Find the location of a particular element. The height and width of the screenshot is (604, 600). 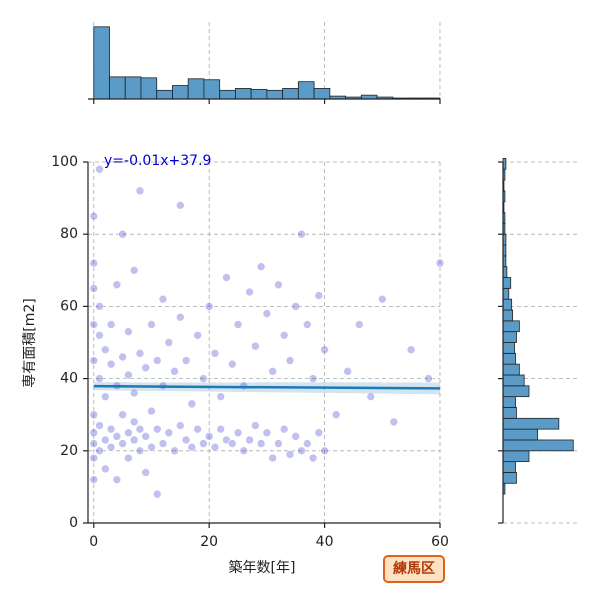

y-tick-label: 40 is located at coordinates (69, 379).